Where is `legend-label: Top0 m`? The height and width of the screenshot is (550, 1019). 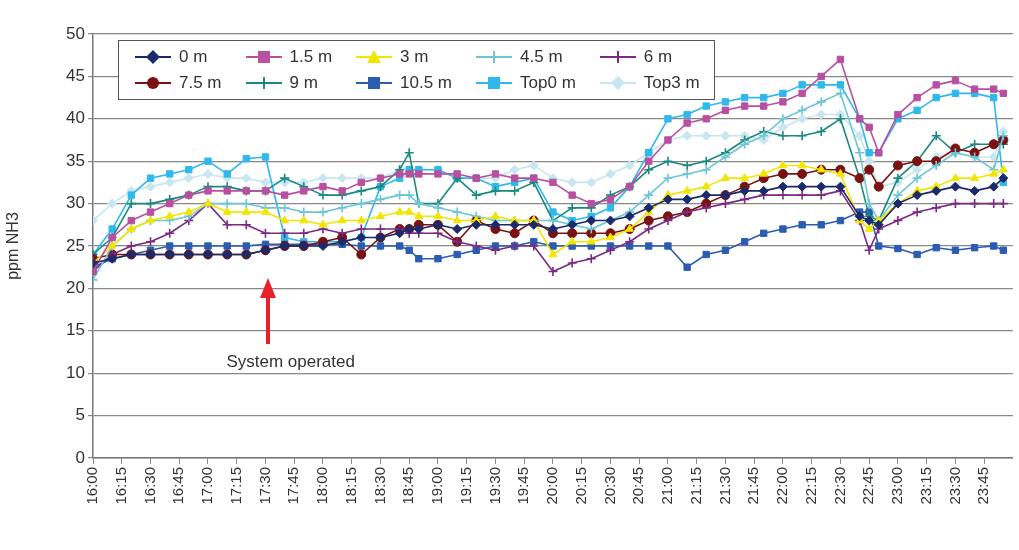
legend-label: Top0 m is located at coordinates (548, 83).